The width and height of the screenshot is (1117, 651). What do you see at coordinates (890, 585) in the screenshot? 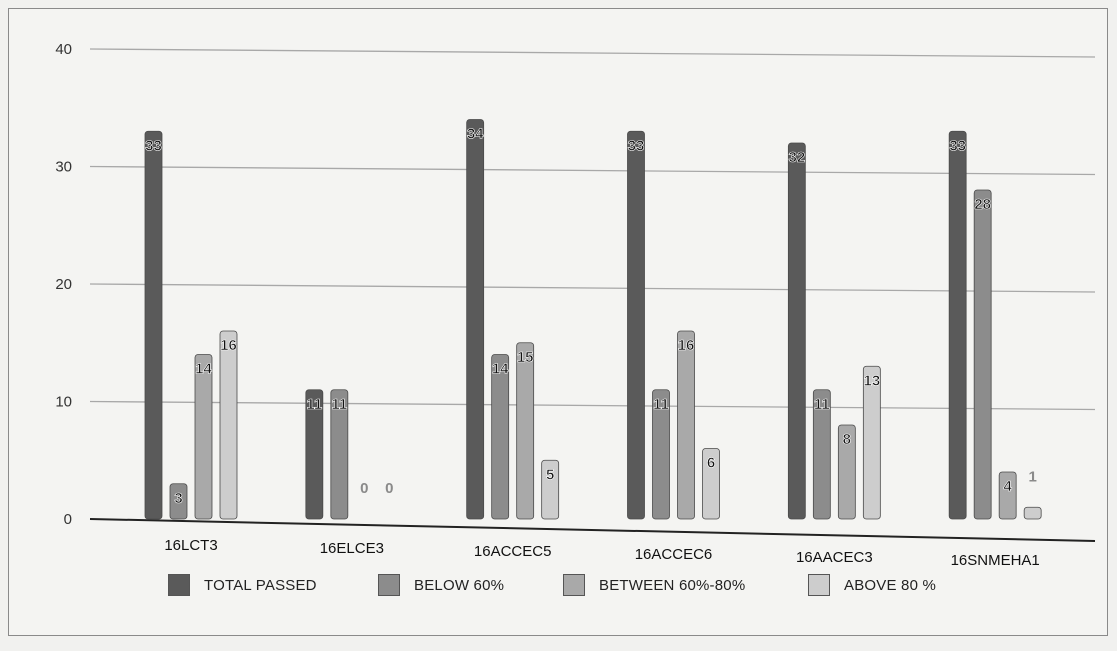
I see `legend-label: ABOVE 80 %` at bounding box center [890, 585].